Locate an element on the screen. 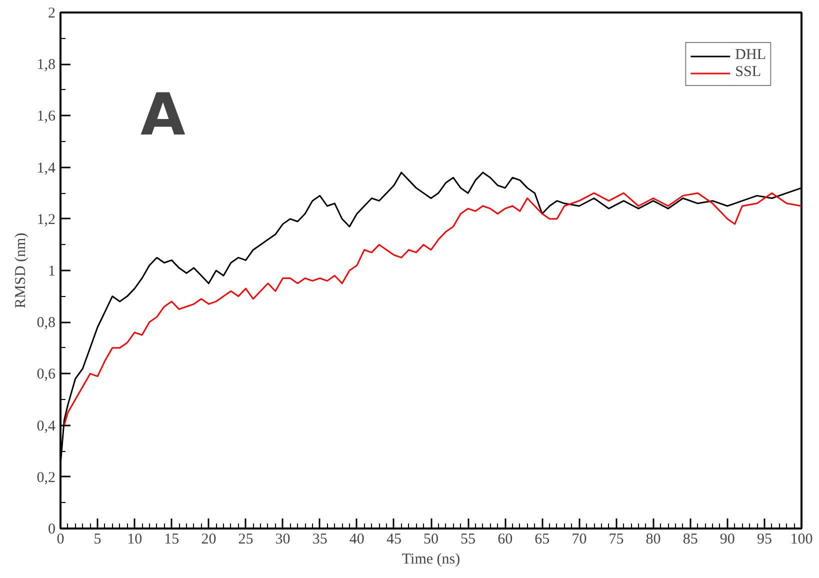 Image resolution: width=819 pixels, height=578 pixels. x-tick-label: 50 is located at coordinates (431, 540).